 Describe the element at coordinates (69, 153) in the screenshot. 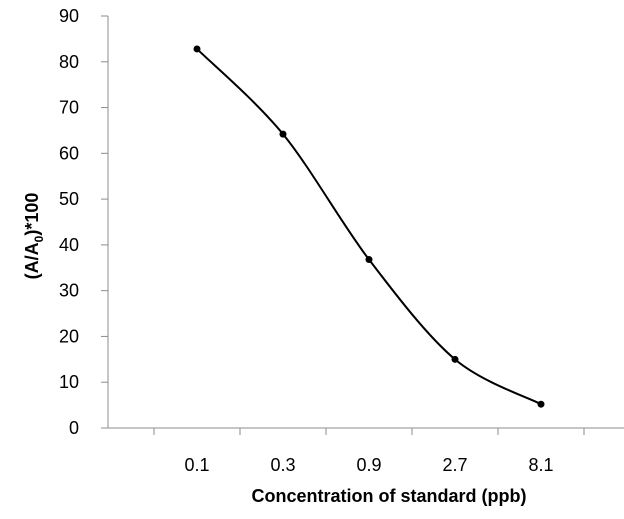

I see `y-tick-label: 60` at that location.